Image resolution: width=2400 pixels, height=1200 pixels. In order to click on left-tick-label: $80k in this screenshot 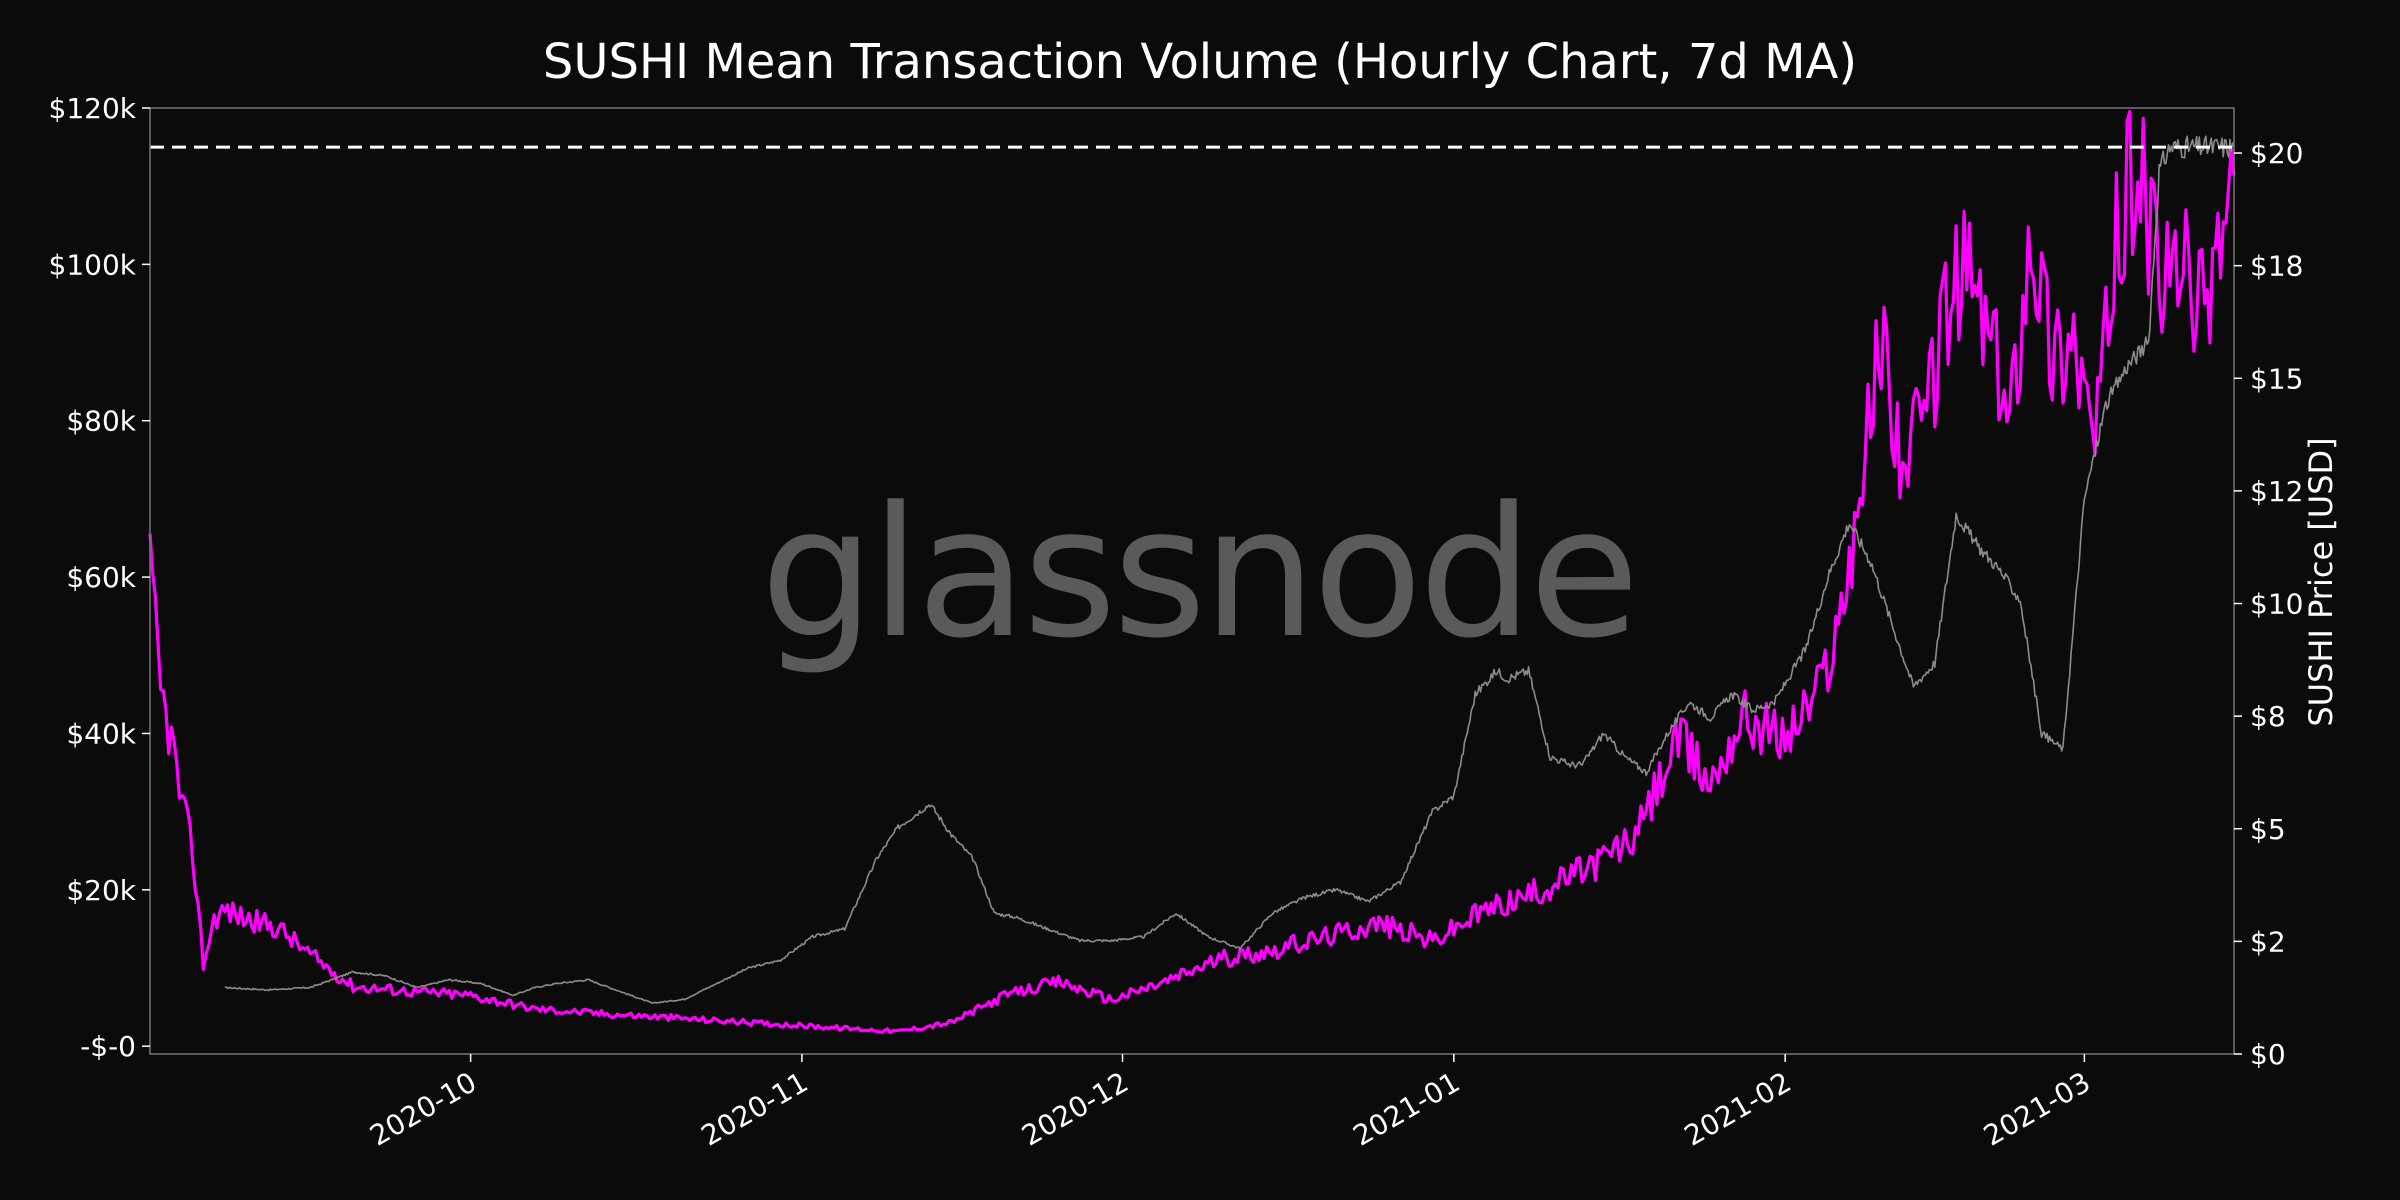, I will do `click(101, 421)`.